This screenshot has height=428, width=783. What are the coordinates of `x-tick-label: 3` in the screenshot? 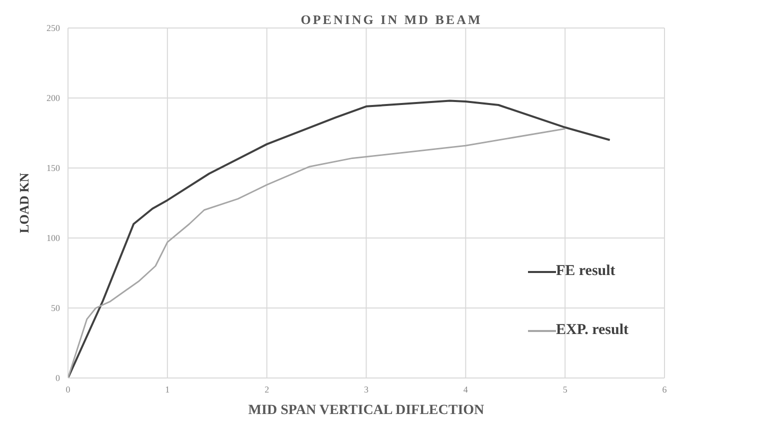 It's located at (366, 389).